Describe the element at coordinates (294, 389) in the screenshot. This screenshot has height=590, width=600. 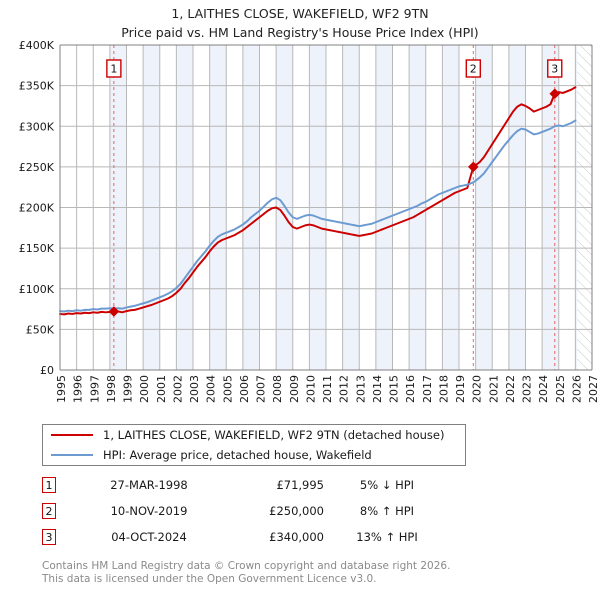
I see `svg-text: 2009` at that location.